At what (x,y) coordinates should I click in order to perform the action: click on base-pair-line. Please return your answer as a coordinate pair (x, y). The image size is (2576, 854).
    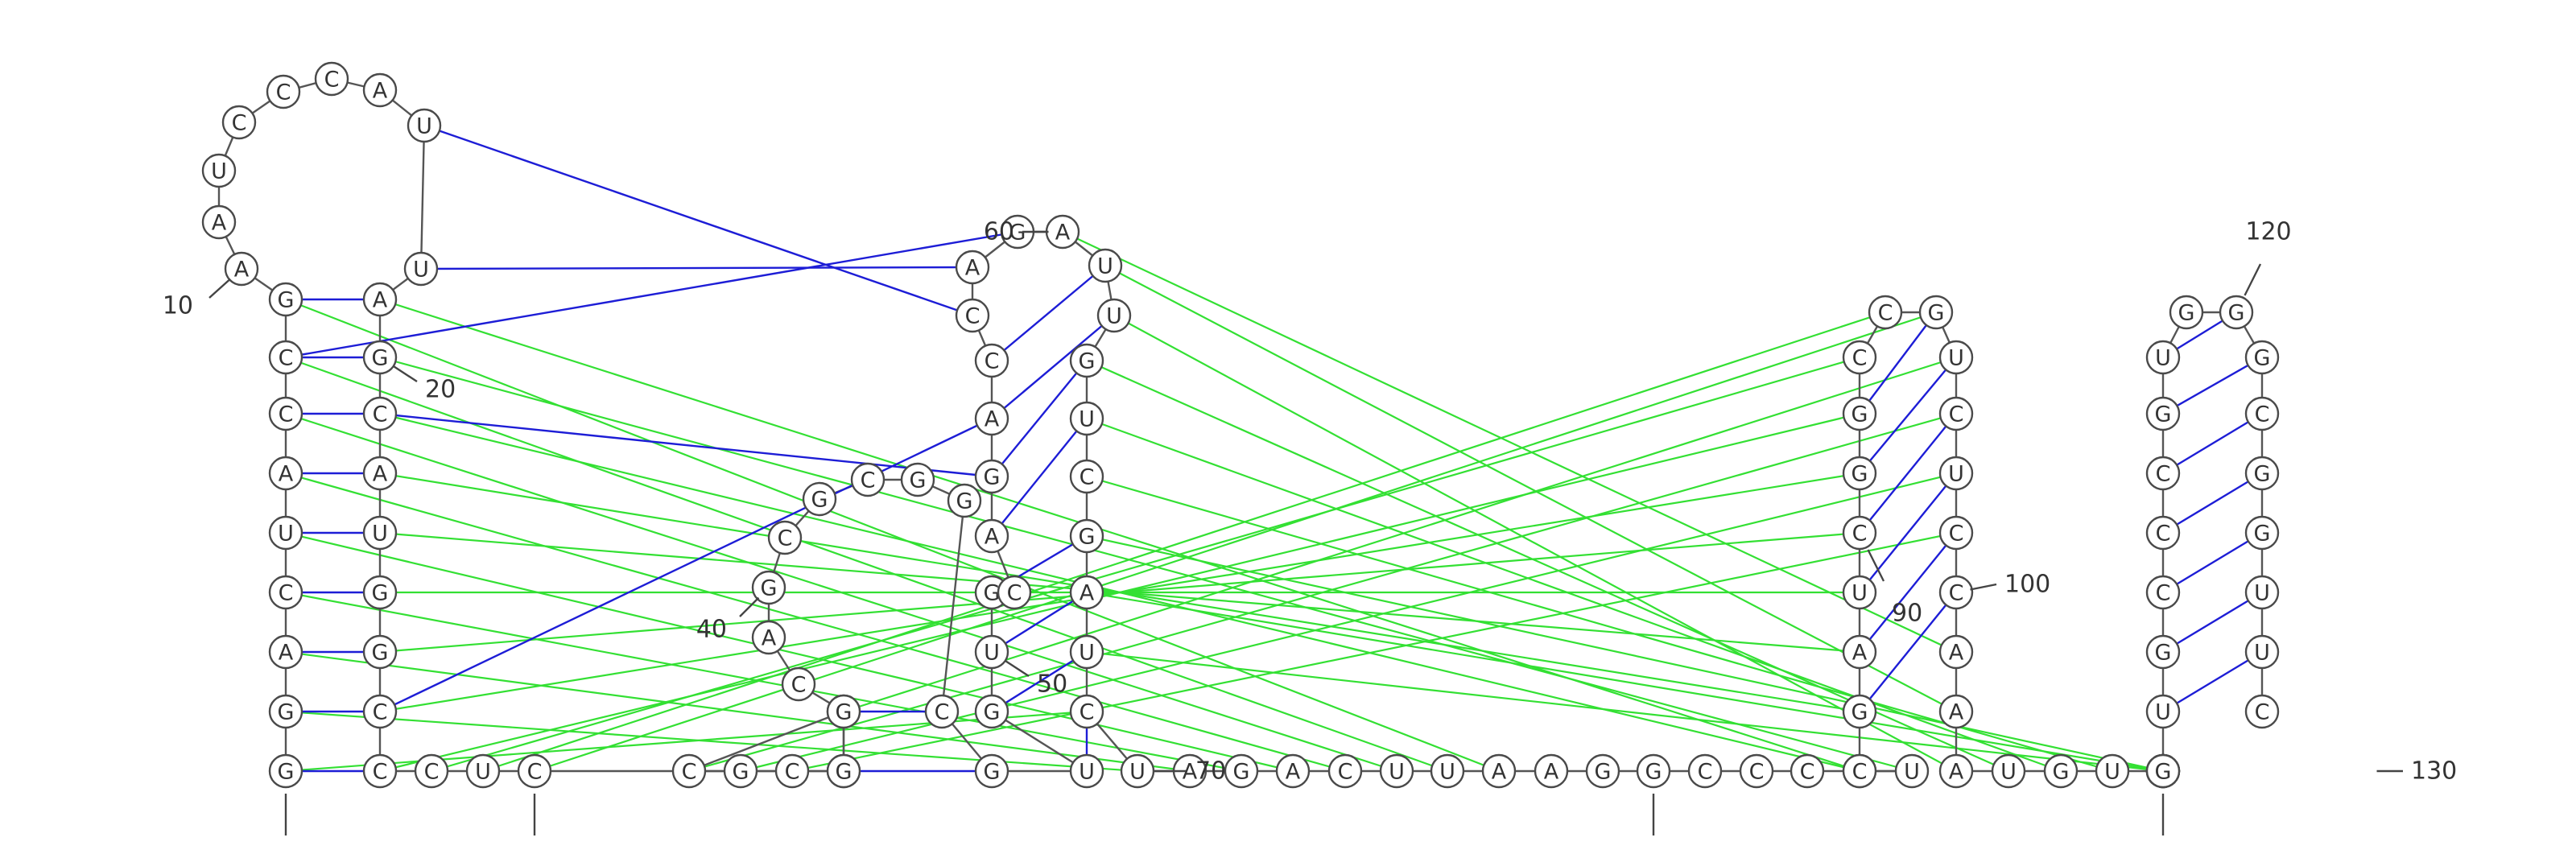
    Looking at the image, I should click on (1898, 363).